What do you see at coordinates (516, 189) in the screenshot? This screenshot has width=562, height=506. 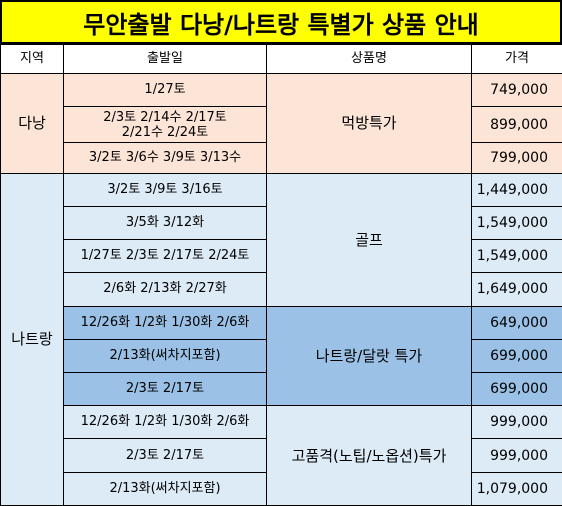 I see `price-cell: 1,449,000` at bounding box center [516, 189].